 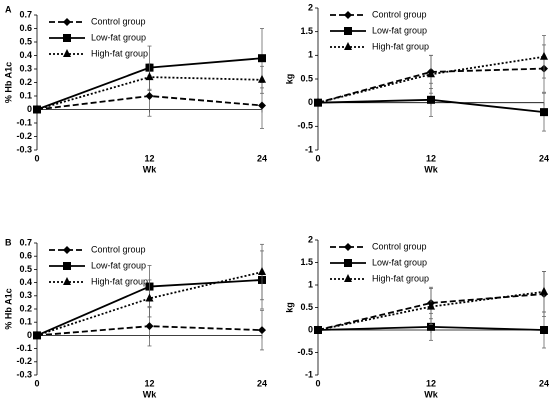 I want to click on y-tick-label: -1, so click(x=309, y=374).